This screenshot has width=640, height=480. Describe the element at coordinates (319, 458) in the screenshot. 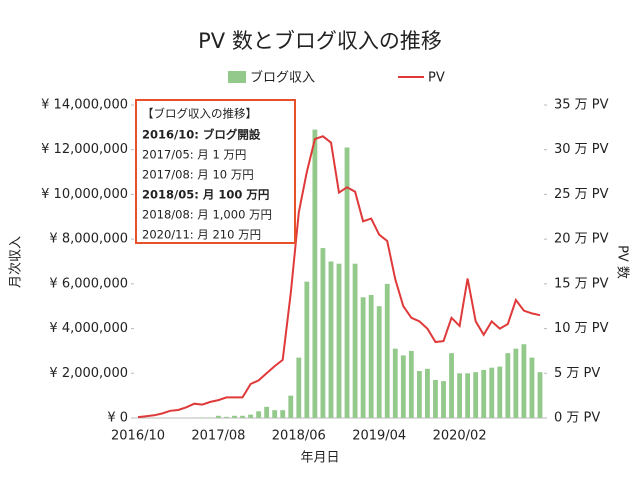

I see `x-axis-title: 年月日` at that location.